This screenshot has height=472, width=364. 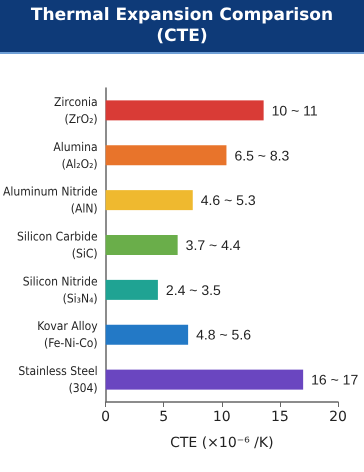 What do you see at coordinates (221, 417) in the screenshot?
I see `x-tick-label: 10` at bounding box center [221, 417].